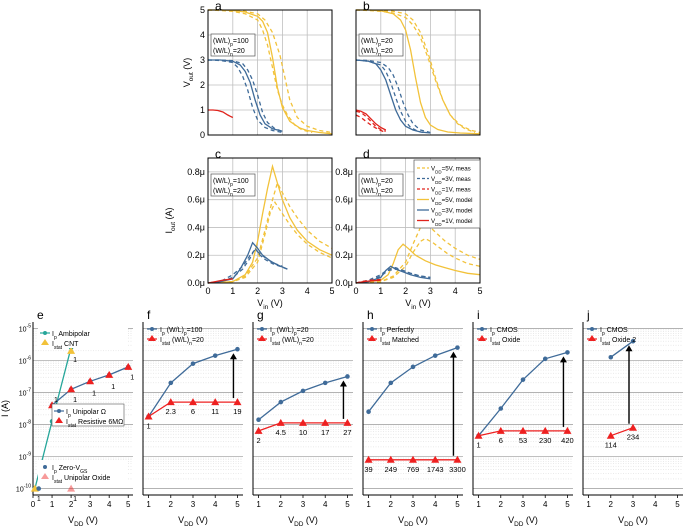  I want to click on y-tick-label: 3, so click(202, 60).